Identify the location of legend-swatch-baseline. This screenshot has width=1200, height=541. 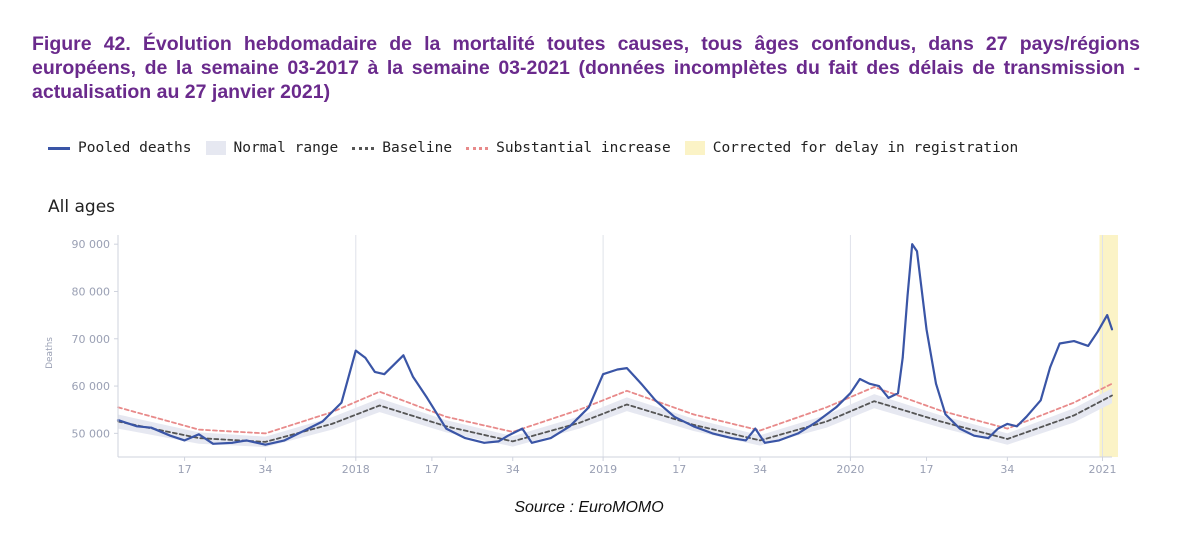
(363, 148).